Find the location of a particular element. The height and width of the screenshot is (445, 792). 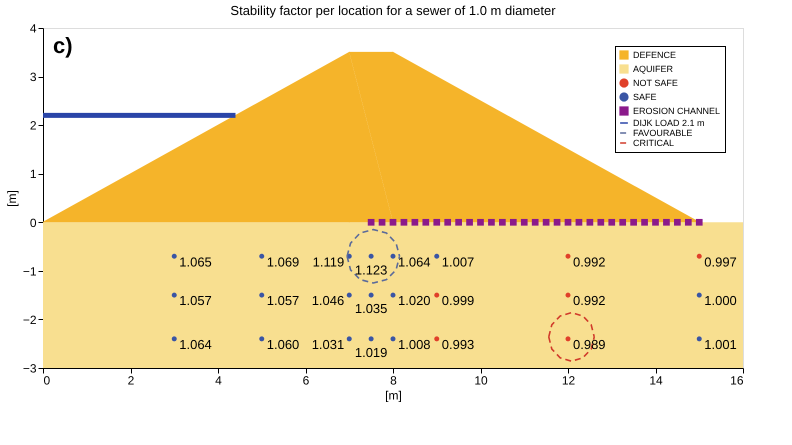

y-tick-label: 2 is located at coordinates (33, 125).